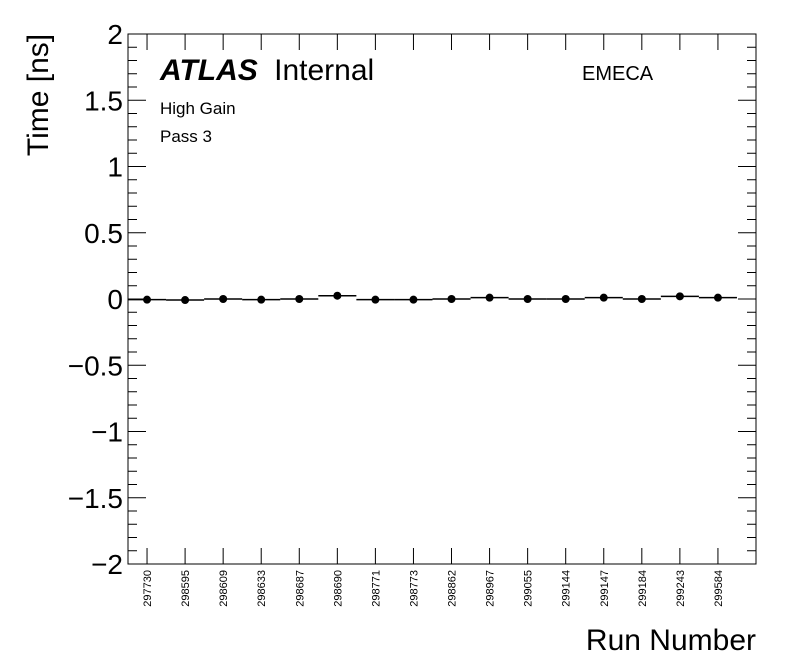  What do you see at coordinates (95, 365) in the screenshot?
I see `y-tick-label: −0.5` at bounding box center [95, 365].